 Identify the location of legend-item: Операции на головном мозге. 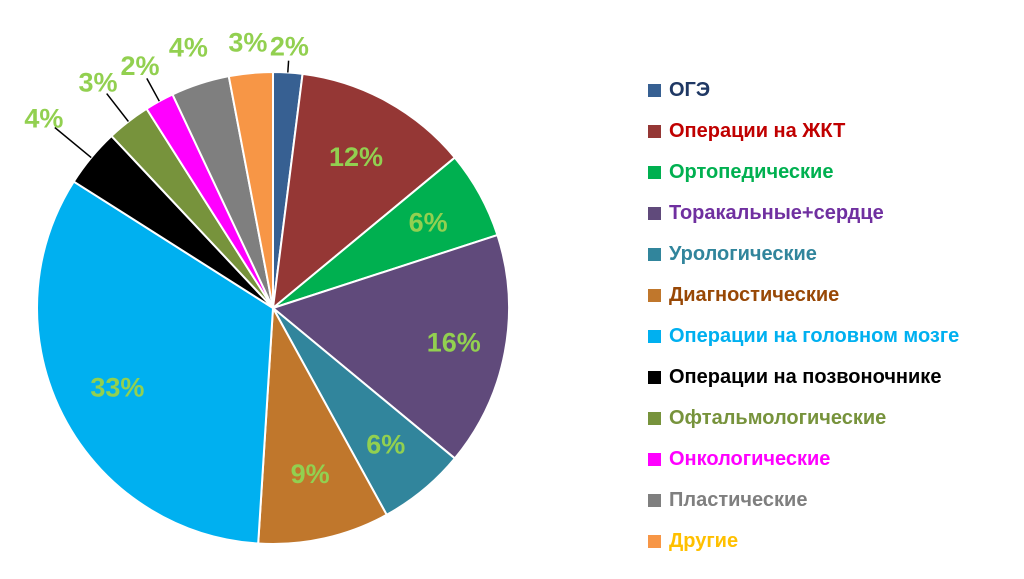
(803, 336).